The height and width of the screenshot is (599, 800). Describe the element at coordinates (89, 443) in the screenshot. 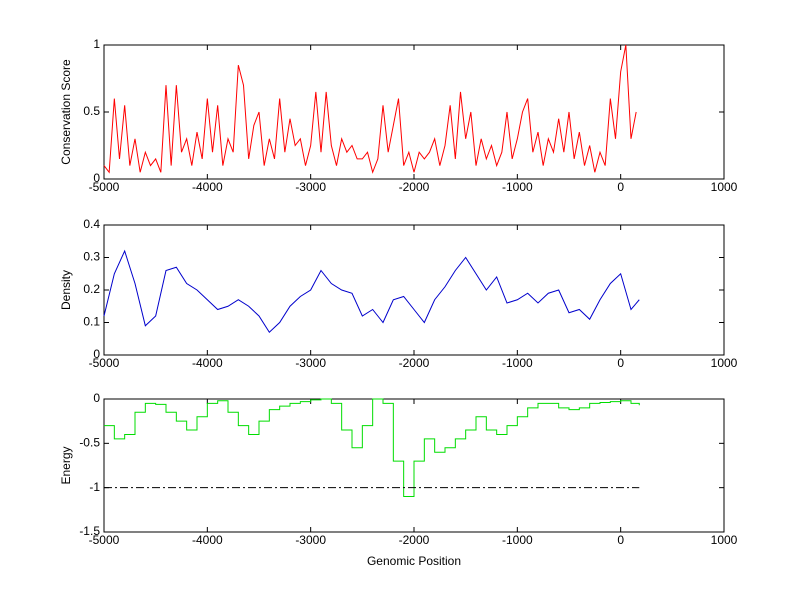

I see `y-tick-label: -0.5` at that location.